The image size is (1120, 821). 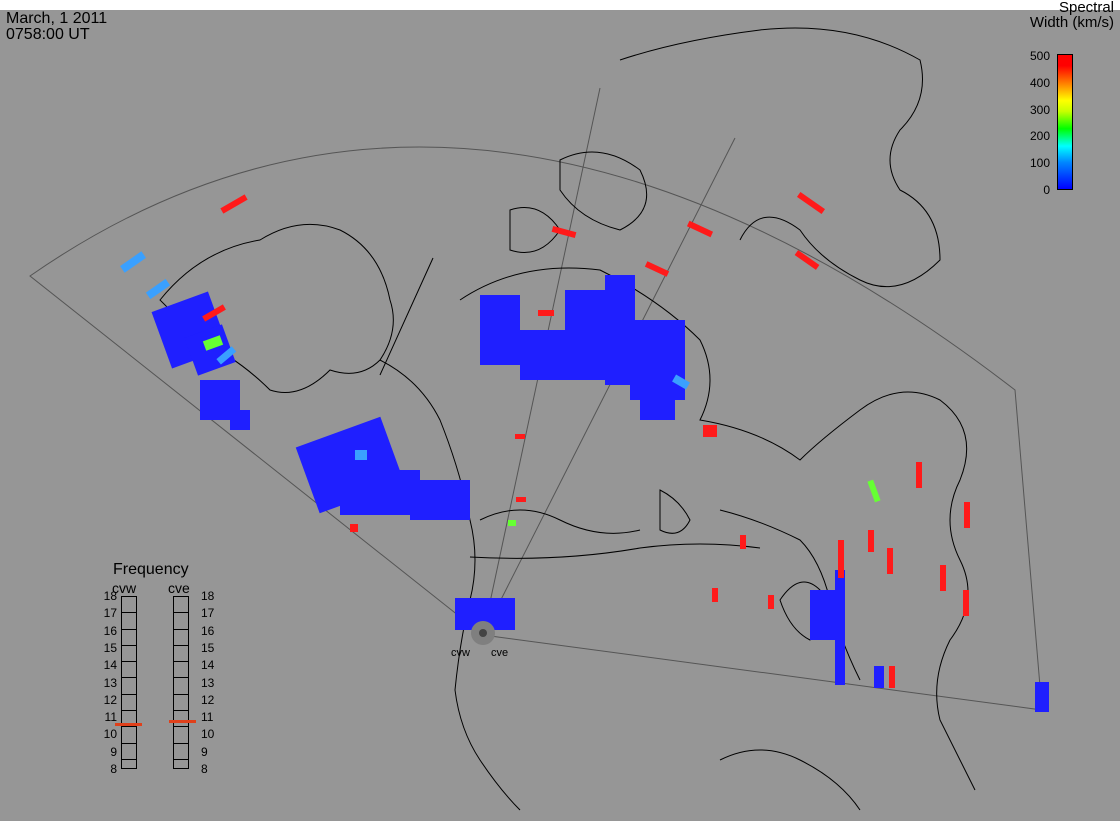 I want to click on frequency-tick-left: 14, so click(x=110, y=665).